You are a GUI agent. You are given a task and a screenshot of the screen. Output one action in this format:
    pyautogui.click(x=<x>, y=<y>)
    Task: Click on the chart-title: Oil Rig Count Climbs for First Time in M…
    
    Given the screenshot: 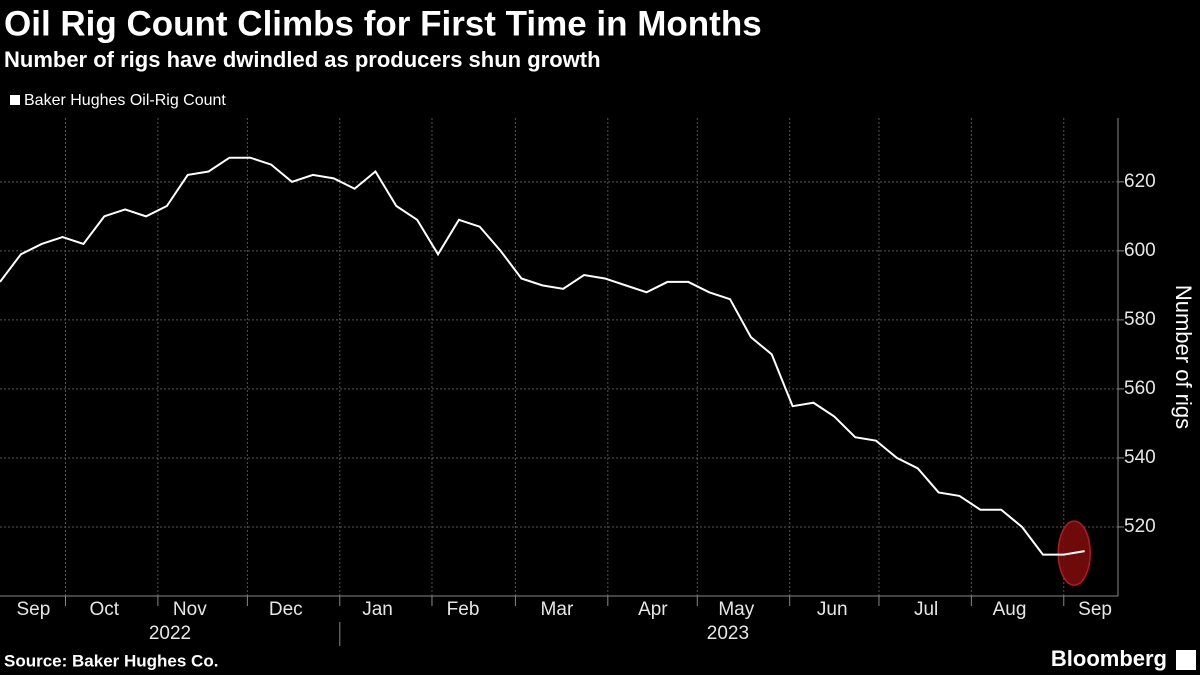 What is the action you would take?
    pyautogui.click(x=383, y=23)
    